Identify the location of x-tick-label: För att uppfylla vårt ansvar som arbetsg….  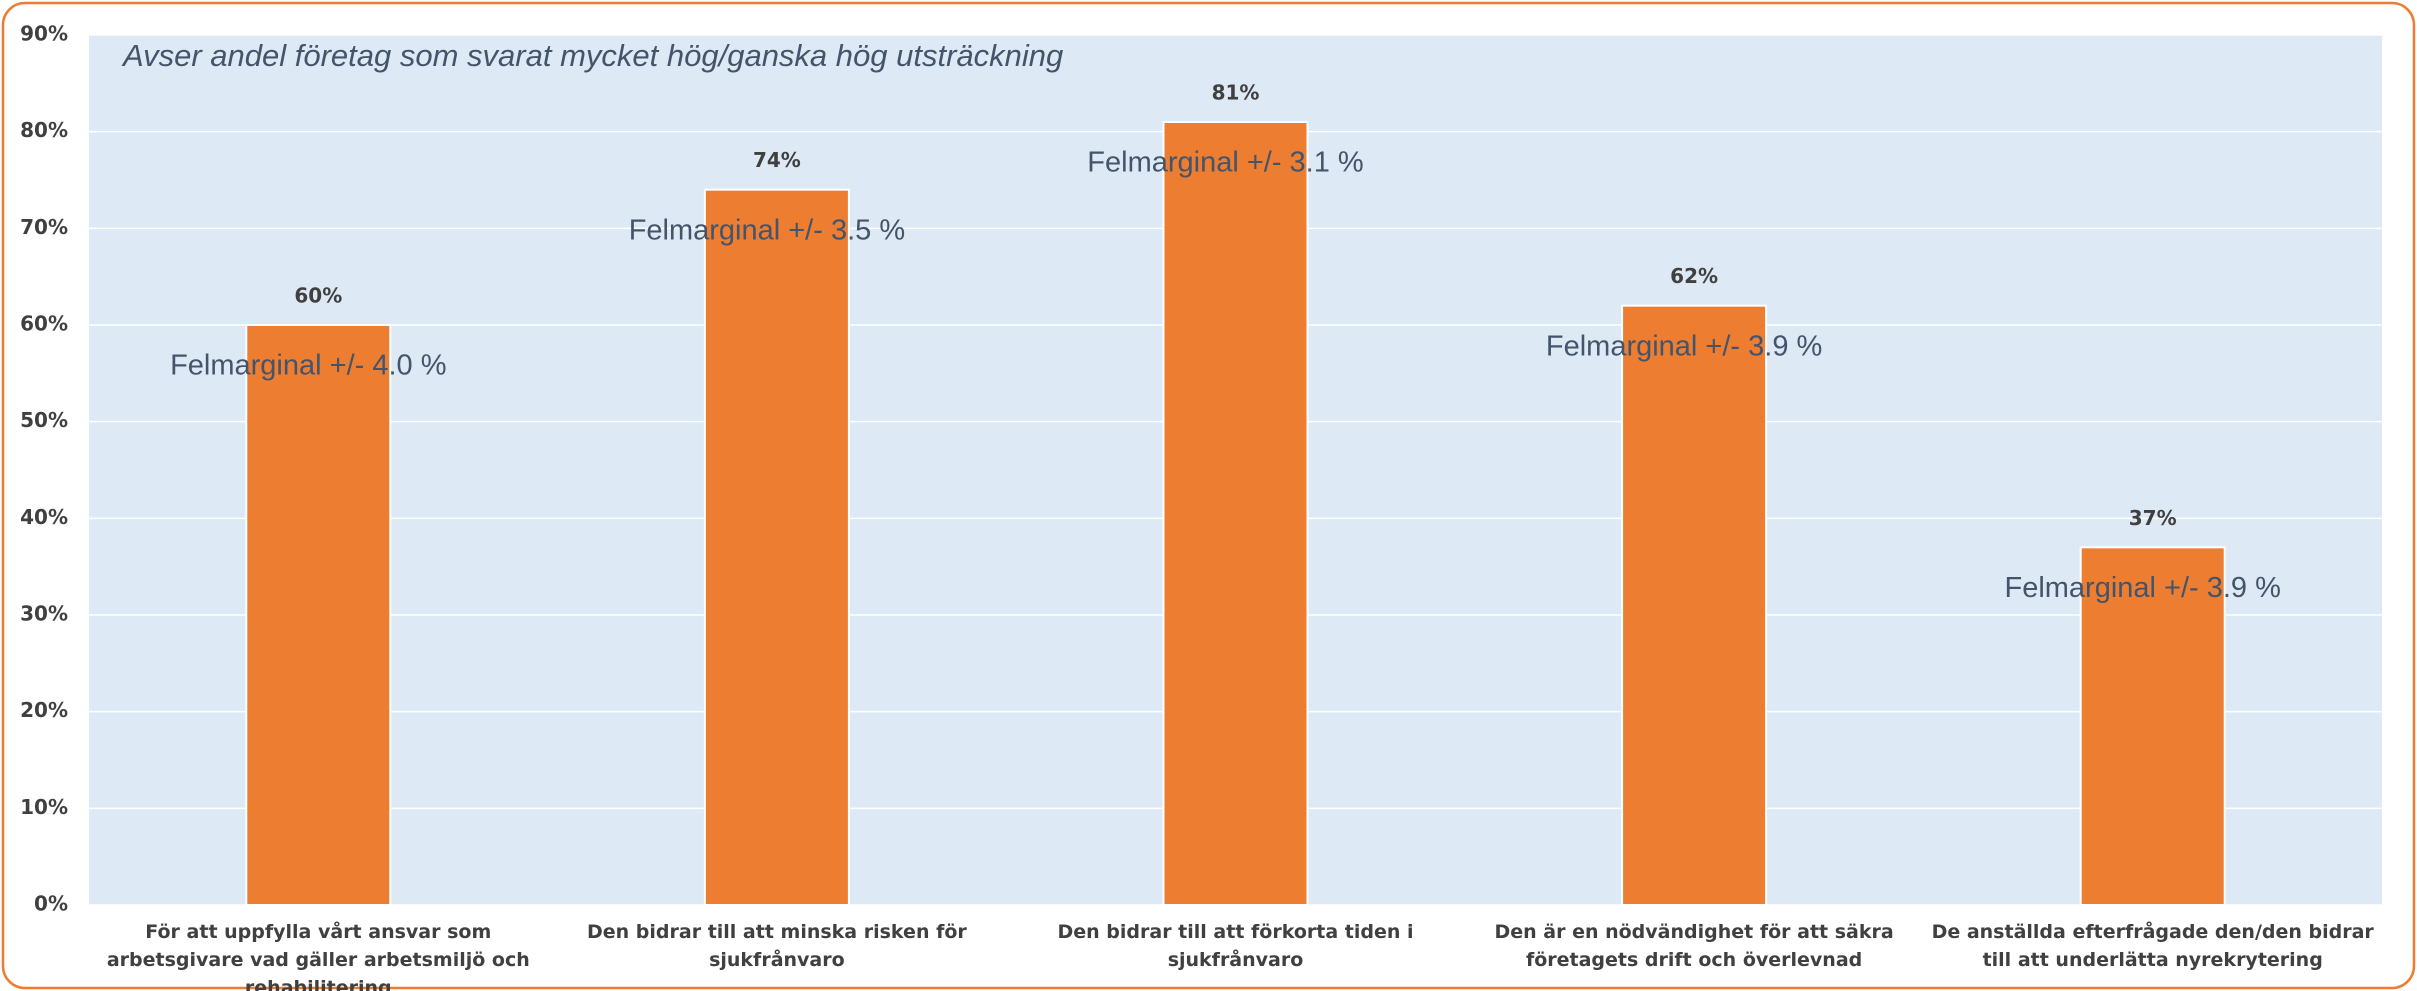
(318, 956).